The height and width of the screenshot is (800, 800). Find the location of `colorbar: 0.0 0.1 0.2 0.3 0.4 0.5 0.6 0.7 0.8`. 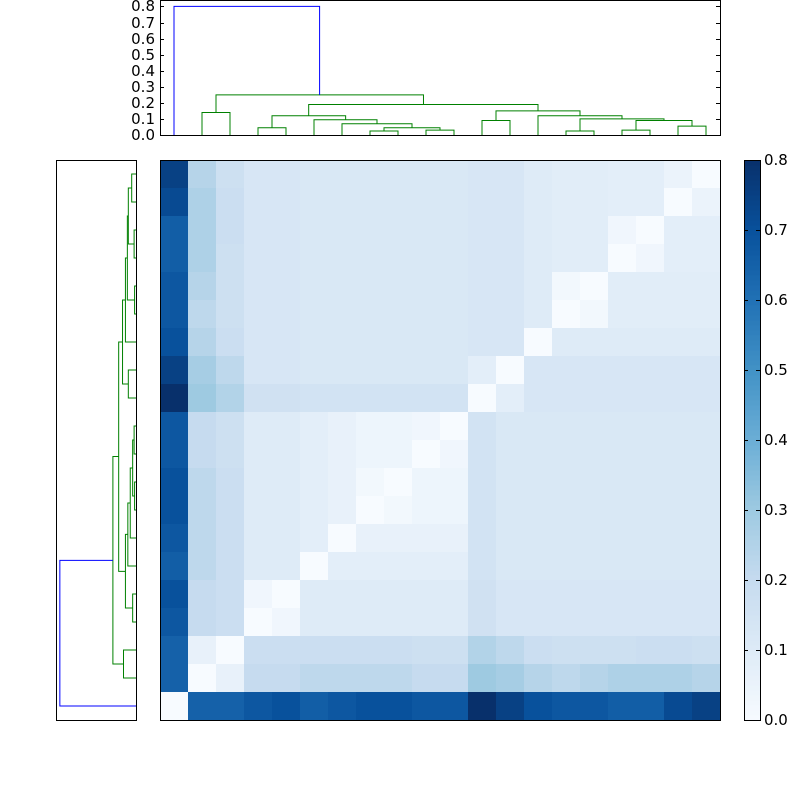

colorbar: 0.0 0.1 0.2 0.3 0.4 0.5 0.6 0.7 0.8 is located at coordinates (766, 440).